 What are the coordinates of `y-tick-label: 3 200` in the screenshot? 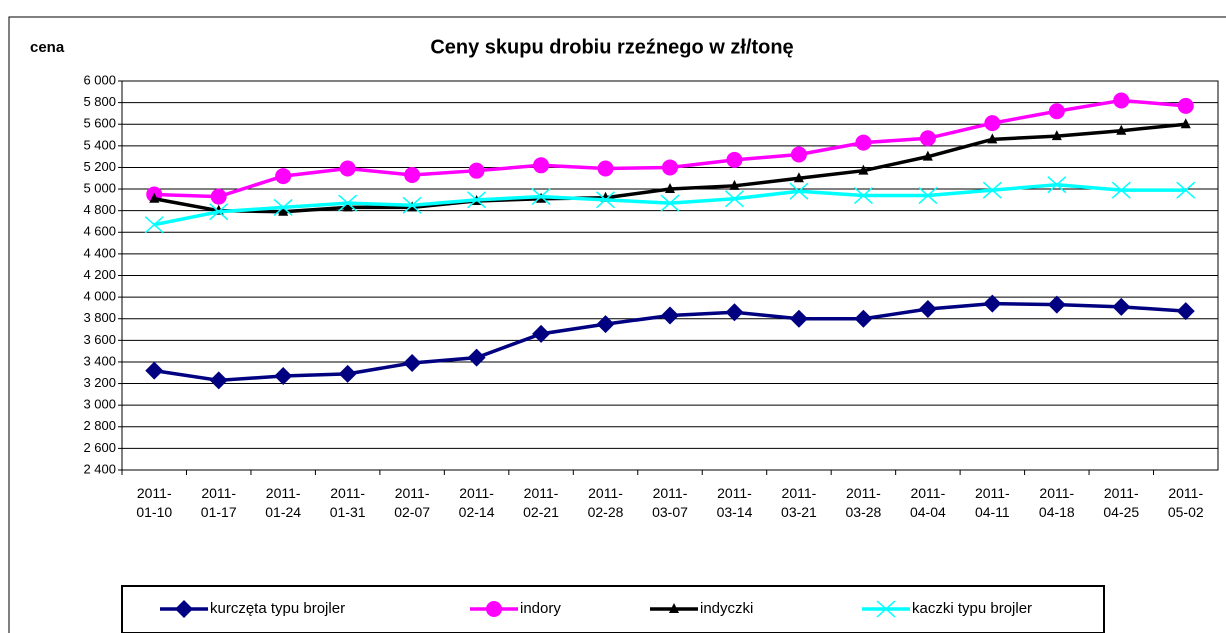 It's located at (99, 382).